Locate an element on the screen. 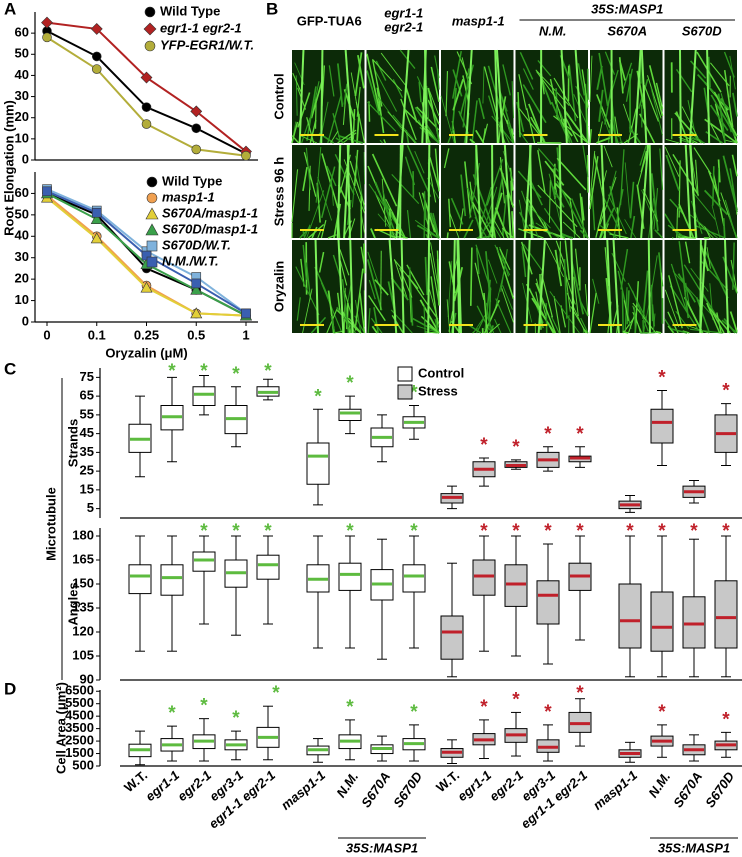 The width and height of the screenshot is (742, 857). legend-label: S670A/masp1-1 is located at coordinates (210, 212).